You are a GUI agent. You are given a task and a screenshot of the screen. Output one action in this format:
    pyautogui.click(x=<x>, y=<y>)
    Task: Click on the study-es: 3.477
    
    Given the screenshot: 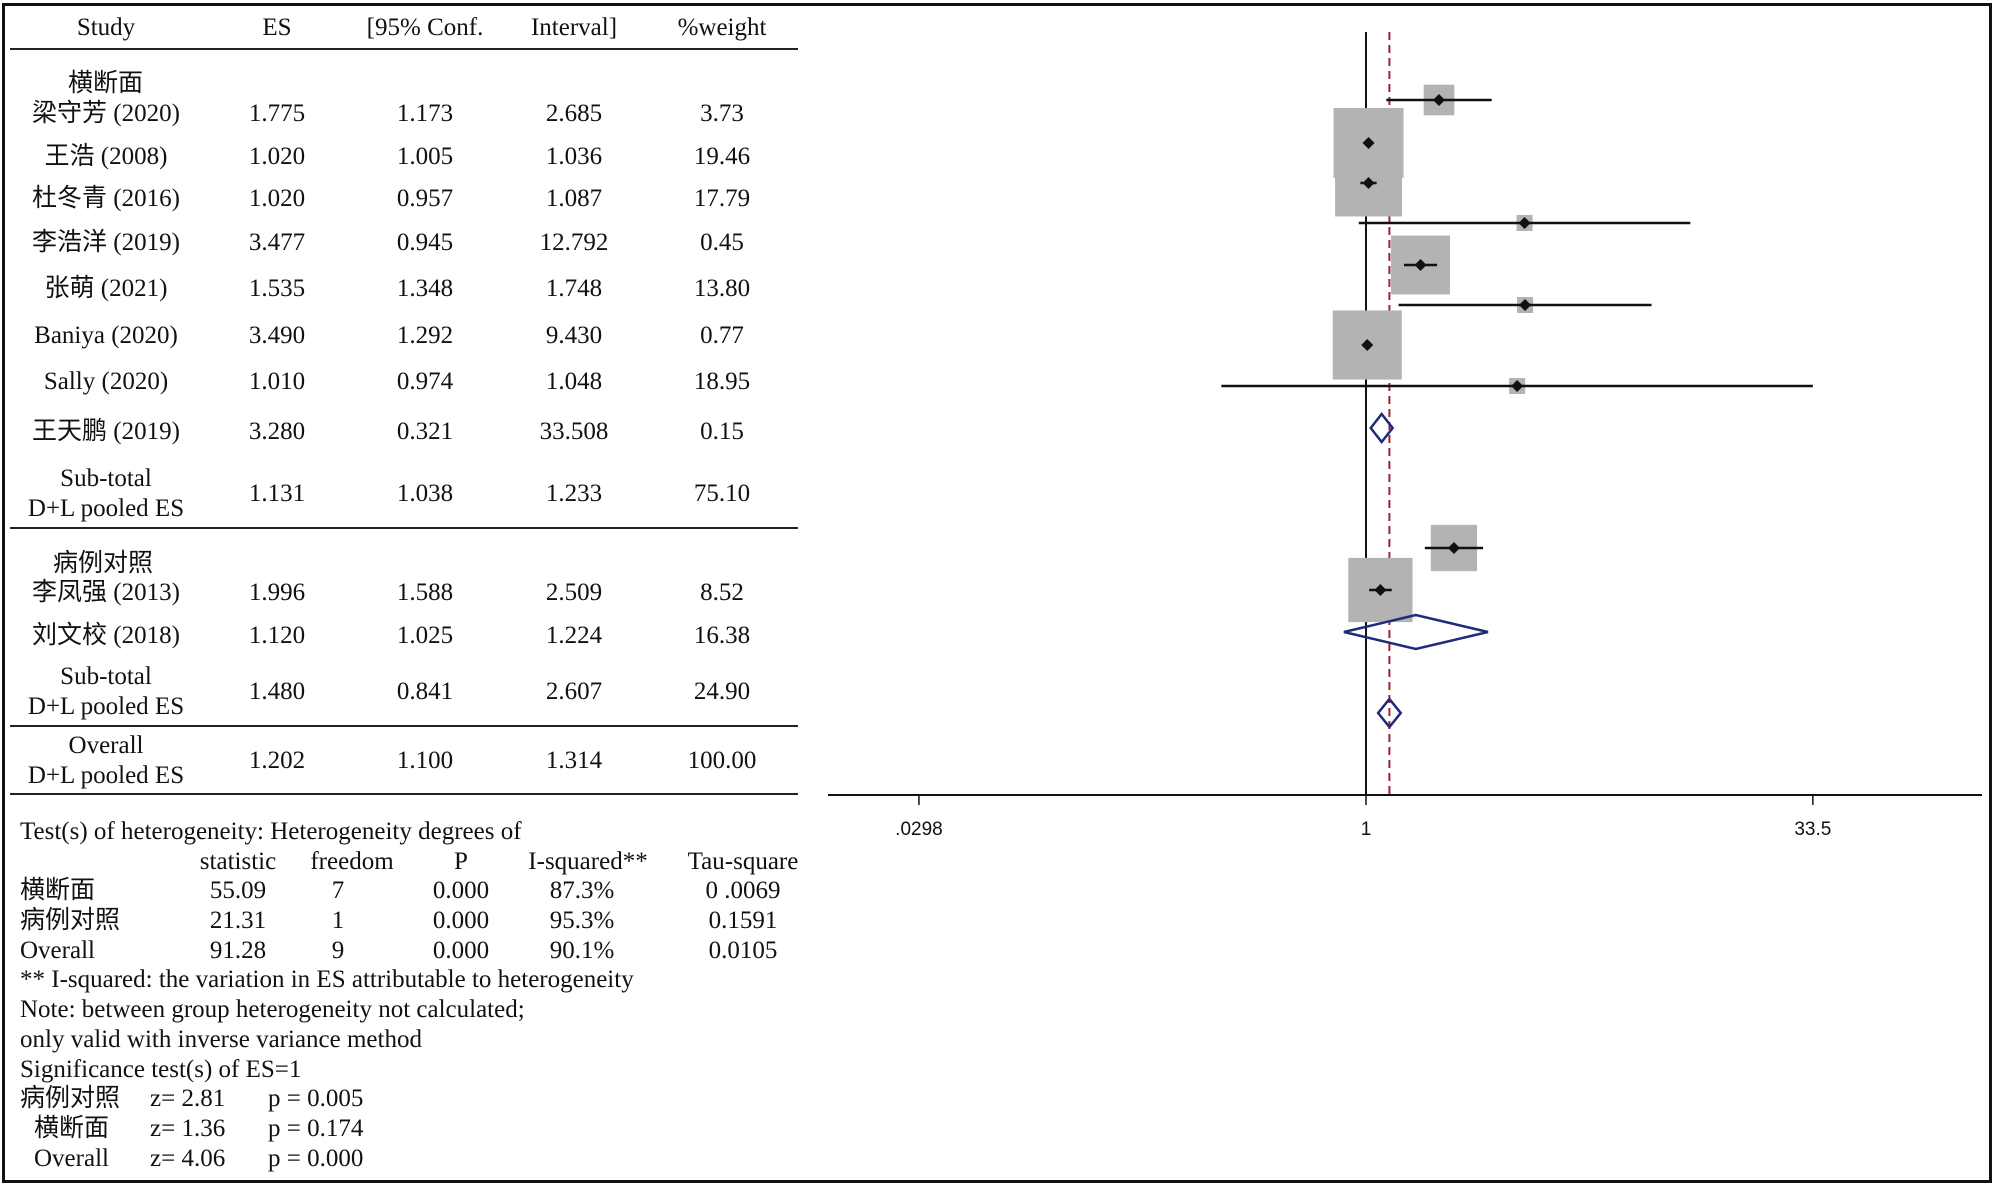 What is the action you would take?
    pyautogui.click(x=277, y=242)
    